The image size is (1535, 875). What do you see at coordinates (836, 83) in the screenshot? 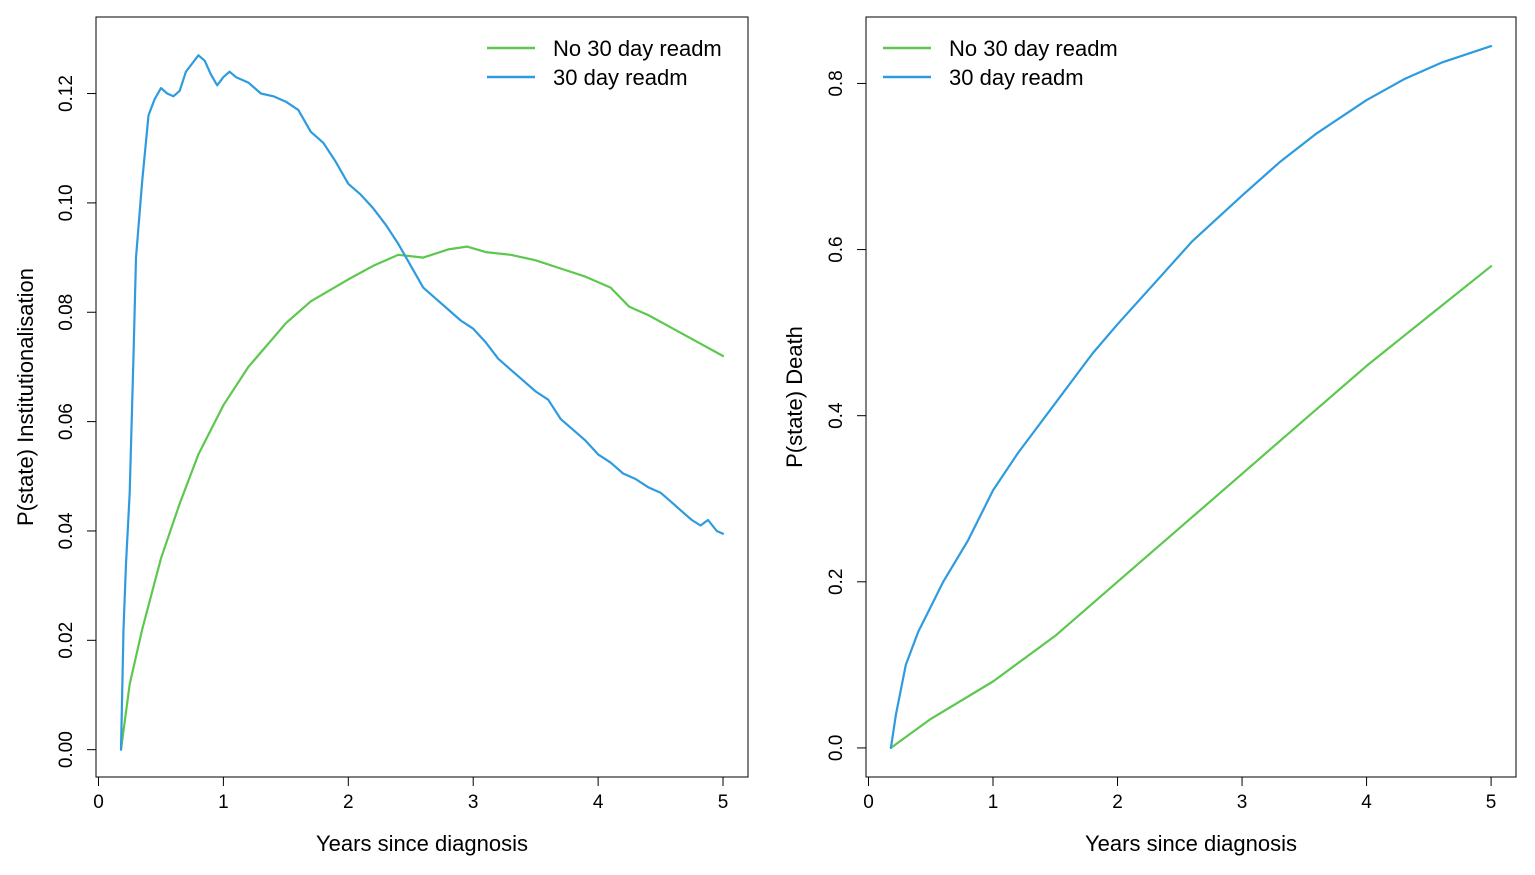
I see `y-tick-label: 0.8` at bounding box center [836, 83].